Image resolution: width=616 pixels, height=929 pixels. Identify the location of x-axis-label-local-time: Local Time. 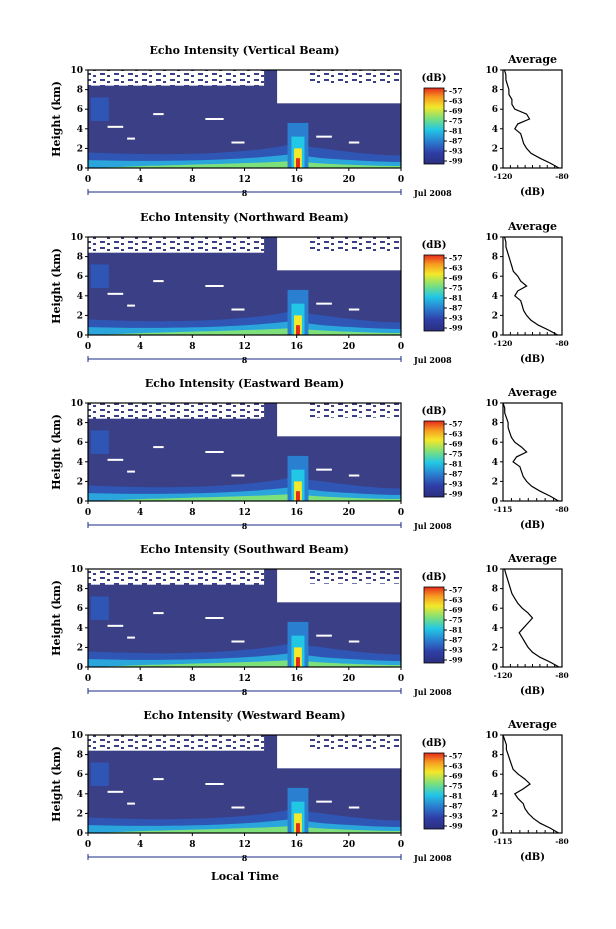
(245, 876).